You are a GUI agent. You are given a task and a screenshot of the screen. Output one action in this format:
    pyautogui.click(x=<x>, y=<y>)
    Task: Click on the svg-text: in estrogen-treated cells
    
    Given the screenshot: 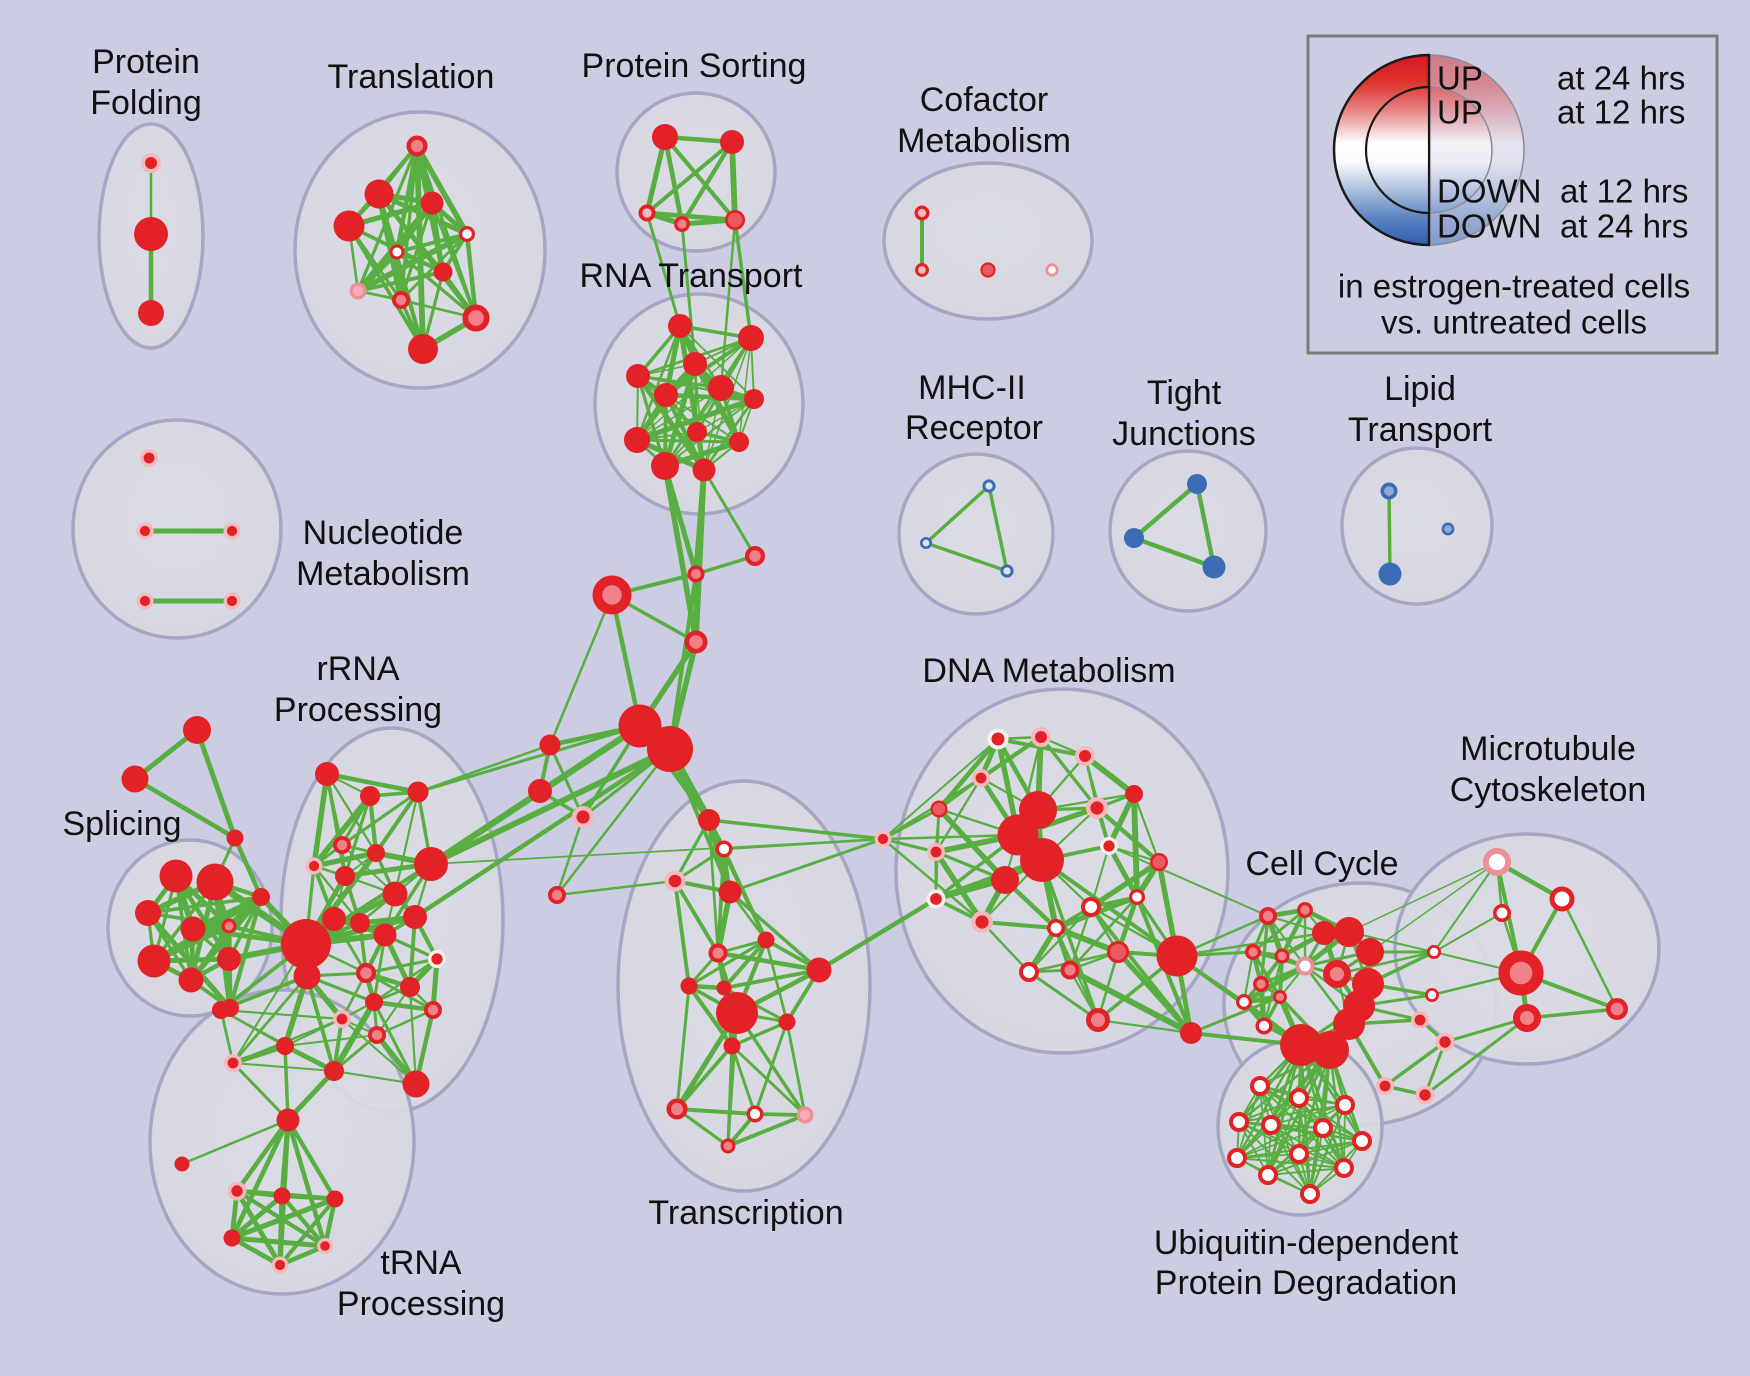 What is the action you would take?
    pyautogui.click(x=1514, y=286)
    